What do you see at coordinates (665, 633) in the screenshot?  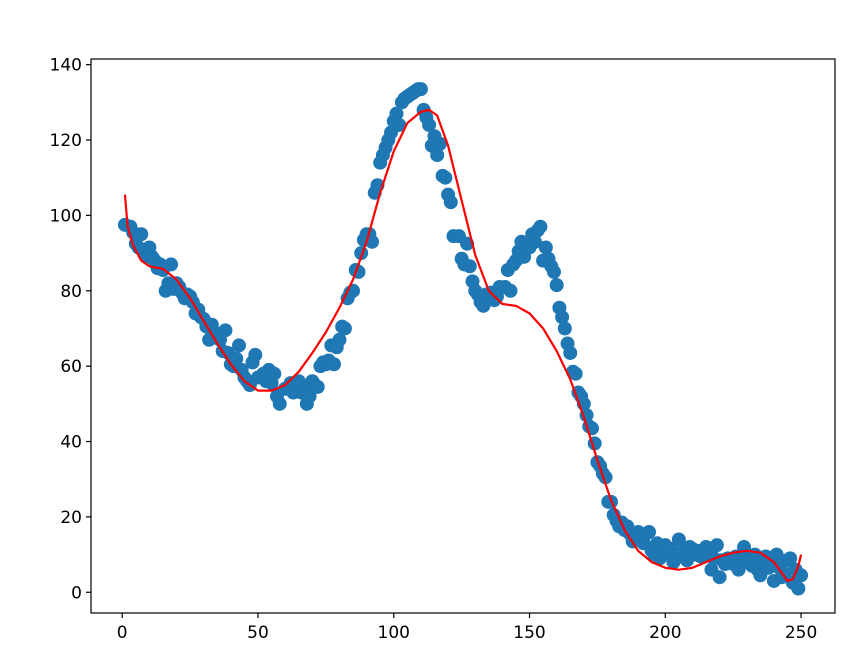 I see `x-tick-label: 200` at bounding box center [665, 633].